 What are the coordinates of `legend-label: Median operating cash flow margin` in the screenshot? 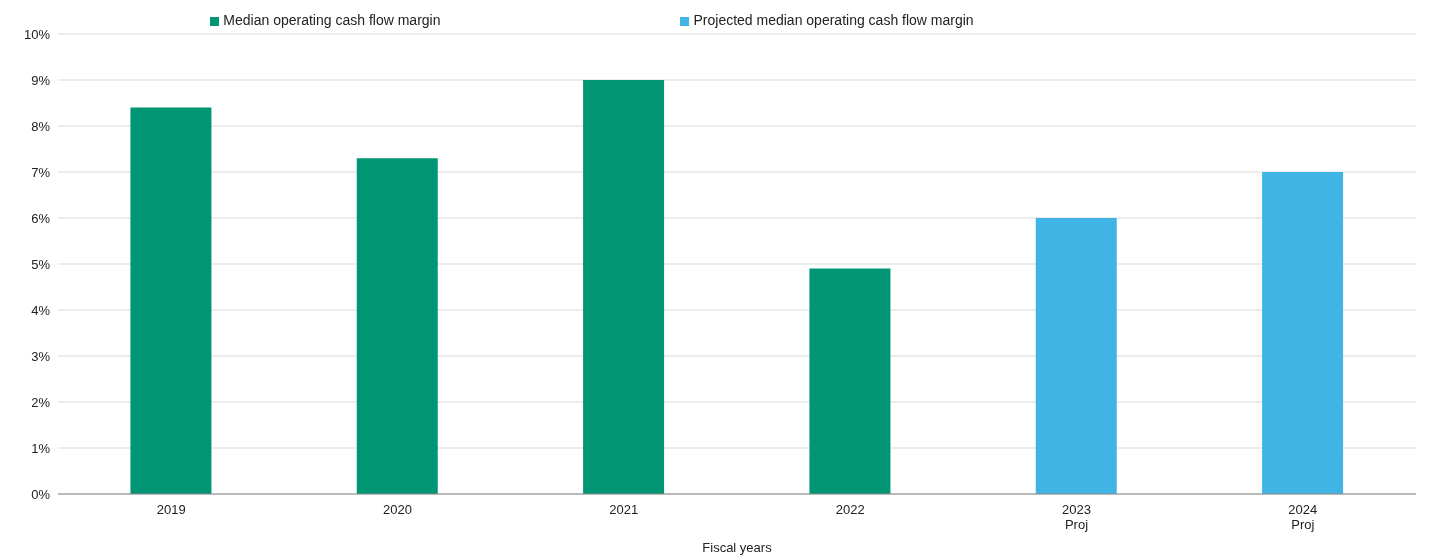 It's located at (332, 20).